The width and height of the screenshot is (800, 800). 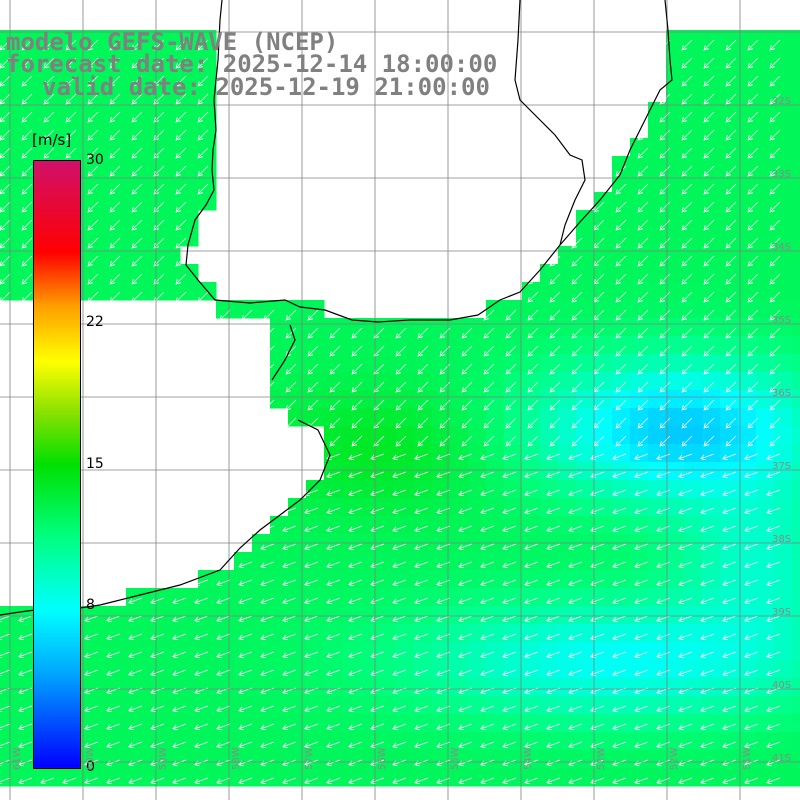 I want to click on longitude-label: 60W, so click(x=90, y=758).